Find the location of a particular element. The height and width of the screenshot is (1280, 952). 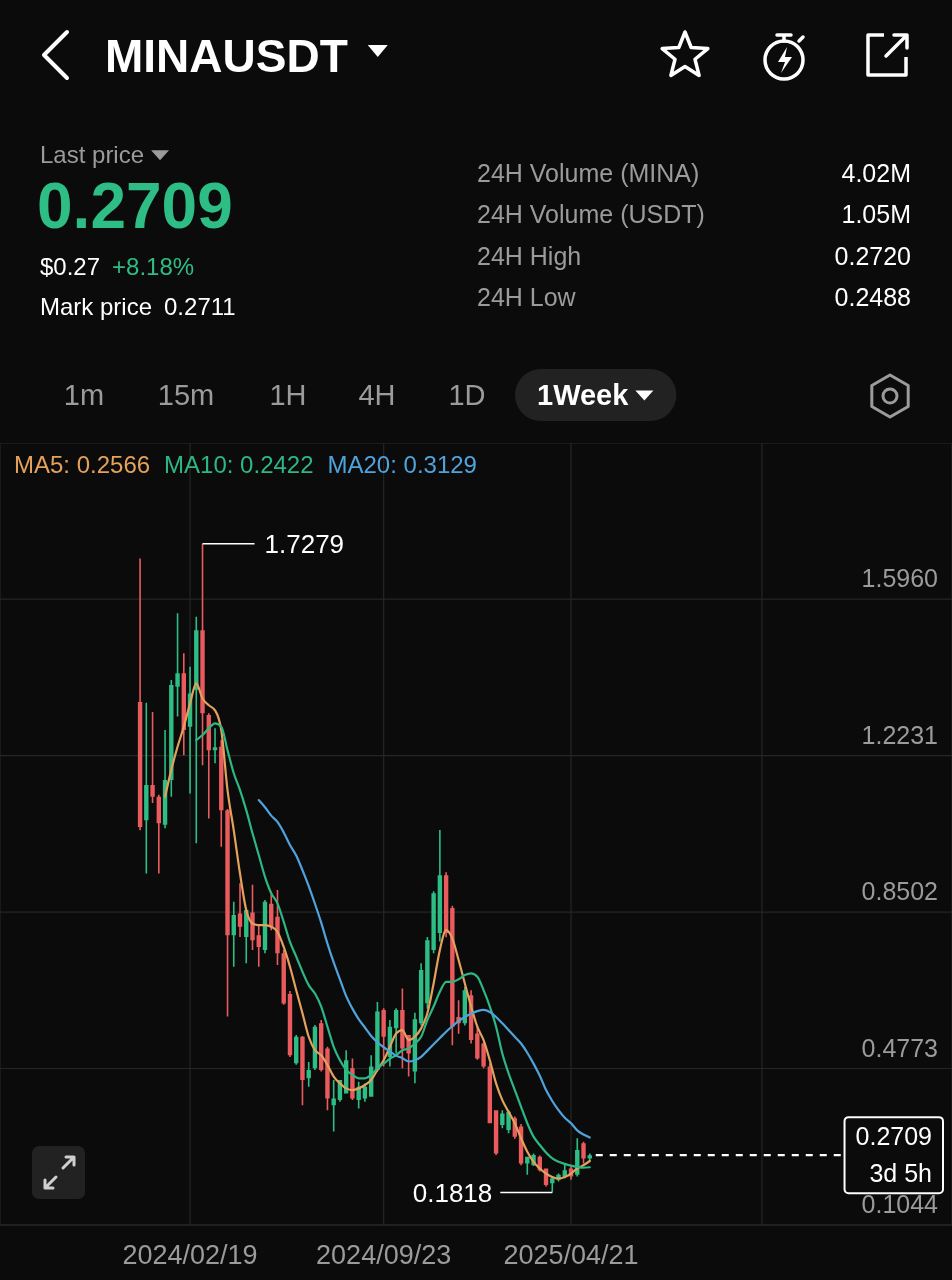

text: 4H is located at coordinates (377, 395).